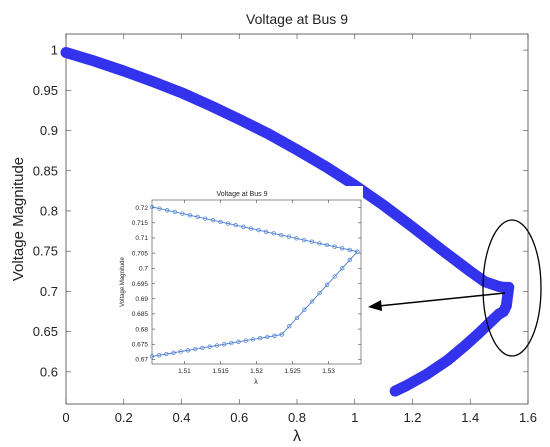  Describe the element at coordinates (140, 223) in the screenshot. I see `inset-y-tick-label: 0.715` at that location.